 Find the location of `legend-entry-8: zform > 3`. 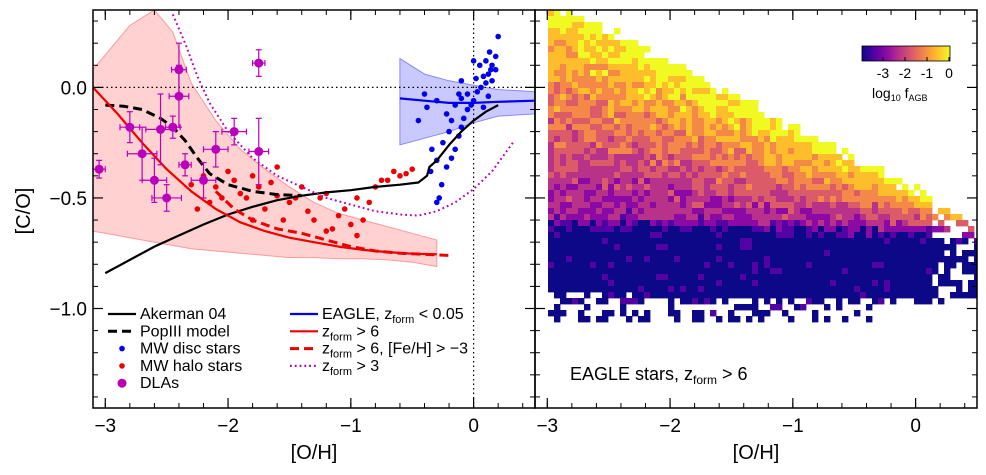

legend-entry-8: zform > 3 is located at coordinates (334, 368).